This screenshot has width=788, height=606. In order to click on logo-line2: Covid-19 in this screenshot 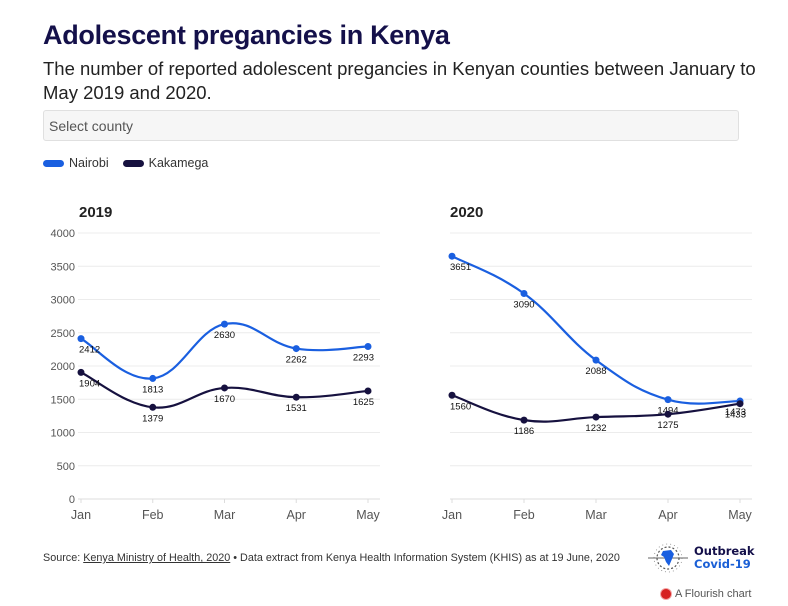, I will do `click(722, 564)`.